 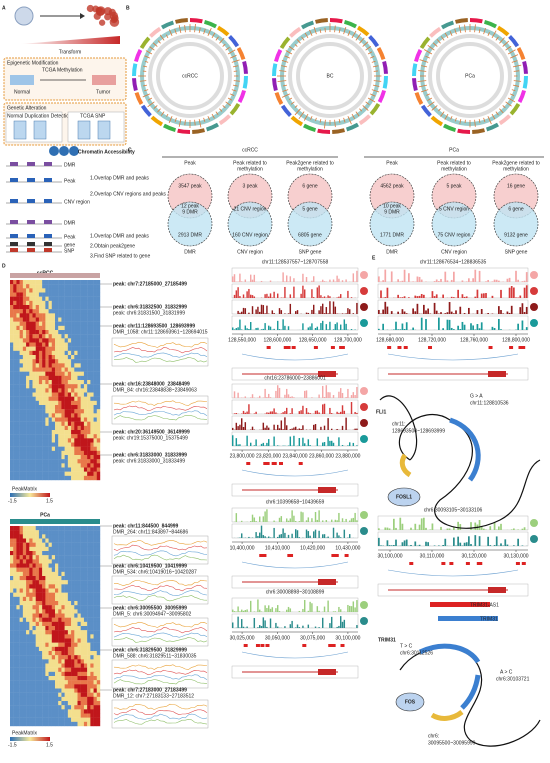 What do you see at coordinates (190, 76) in the screenshot?
I see `circos-label: ccRCC` at bounding box center [190, 76].